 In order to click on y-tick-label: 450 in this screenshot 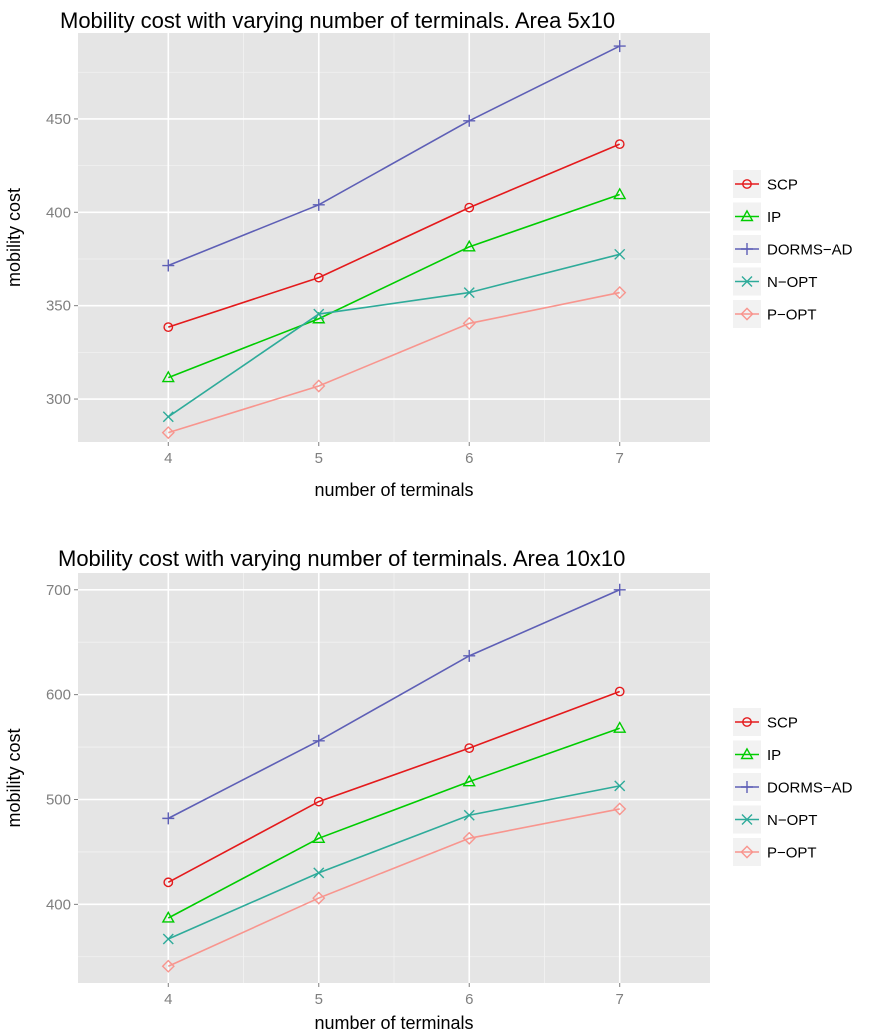, I will do `click(58, 119)`.